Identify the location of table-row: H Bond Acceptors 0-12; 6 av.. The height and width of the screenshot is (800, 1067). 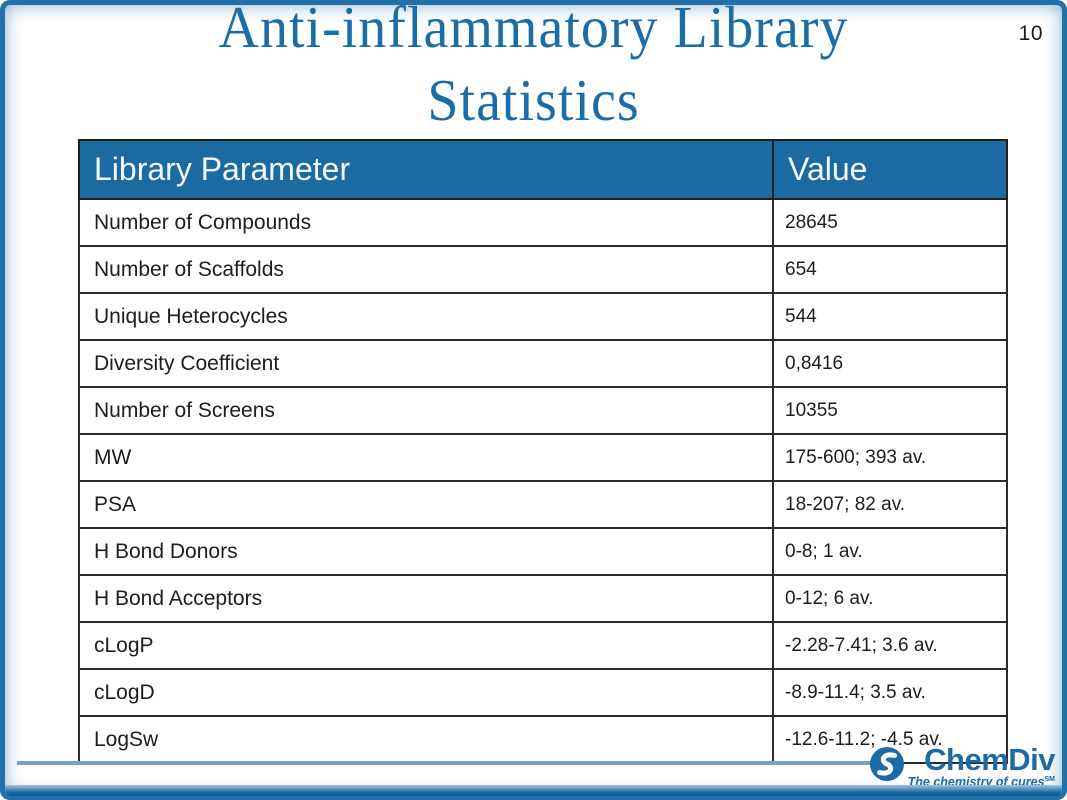
(543, 598).